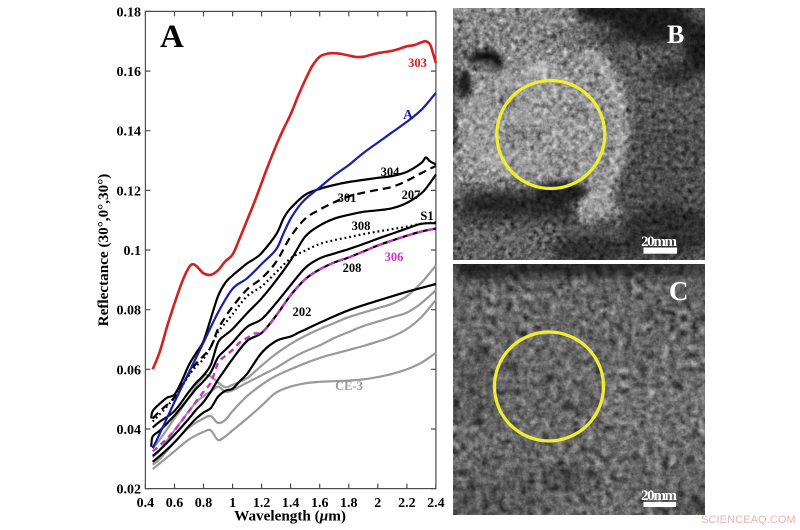 The height and width of the screenshot is (530, 800). Describe the element at coordinates (436, 503) in the screenshot. I see `svg-text: 2.4` at that location.